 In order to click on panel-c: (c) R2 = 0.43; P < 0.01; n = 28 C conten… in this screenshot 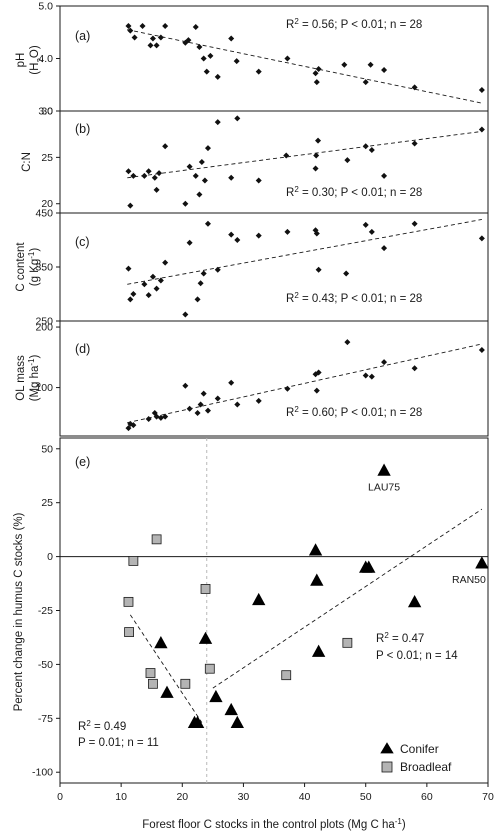, I will do `click(252, 268)`.